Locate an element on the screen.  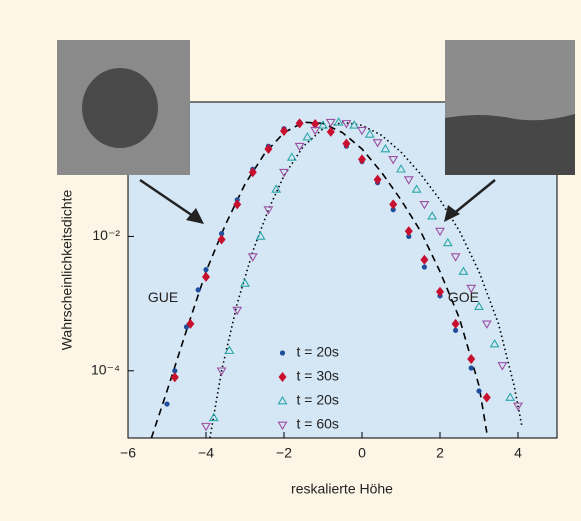
legend-label: t = 20s is located at coordinates (318, 400).